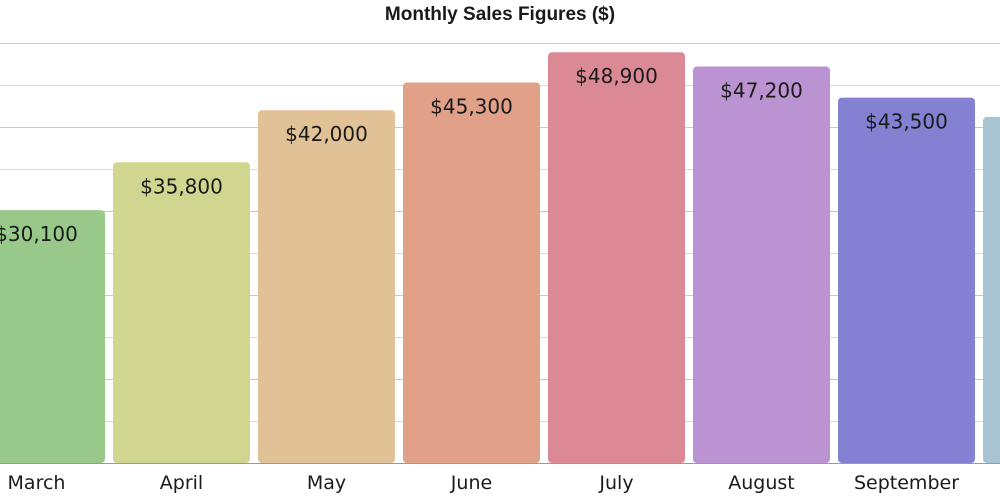 The height and width of the screenshot is (500, 1000). Describe the element at coordinates (39, 234) in the screenshot. I see `data-label-march: $30,100` at that location.